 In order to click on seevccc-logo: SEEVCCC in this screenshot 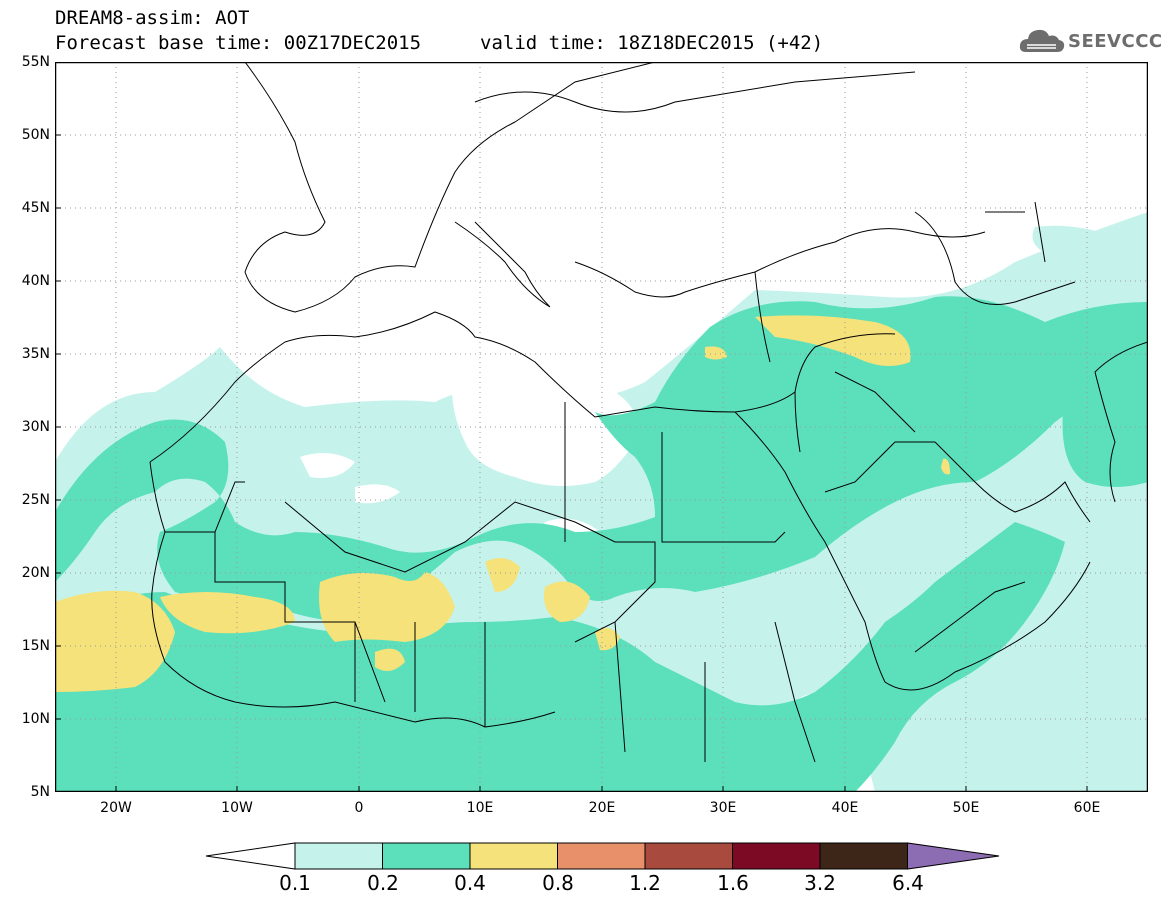, I will do `click(1090, 41)`.